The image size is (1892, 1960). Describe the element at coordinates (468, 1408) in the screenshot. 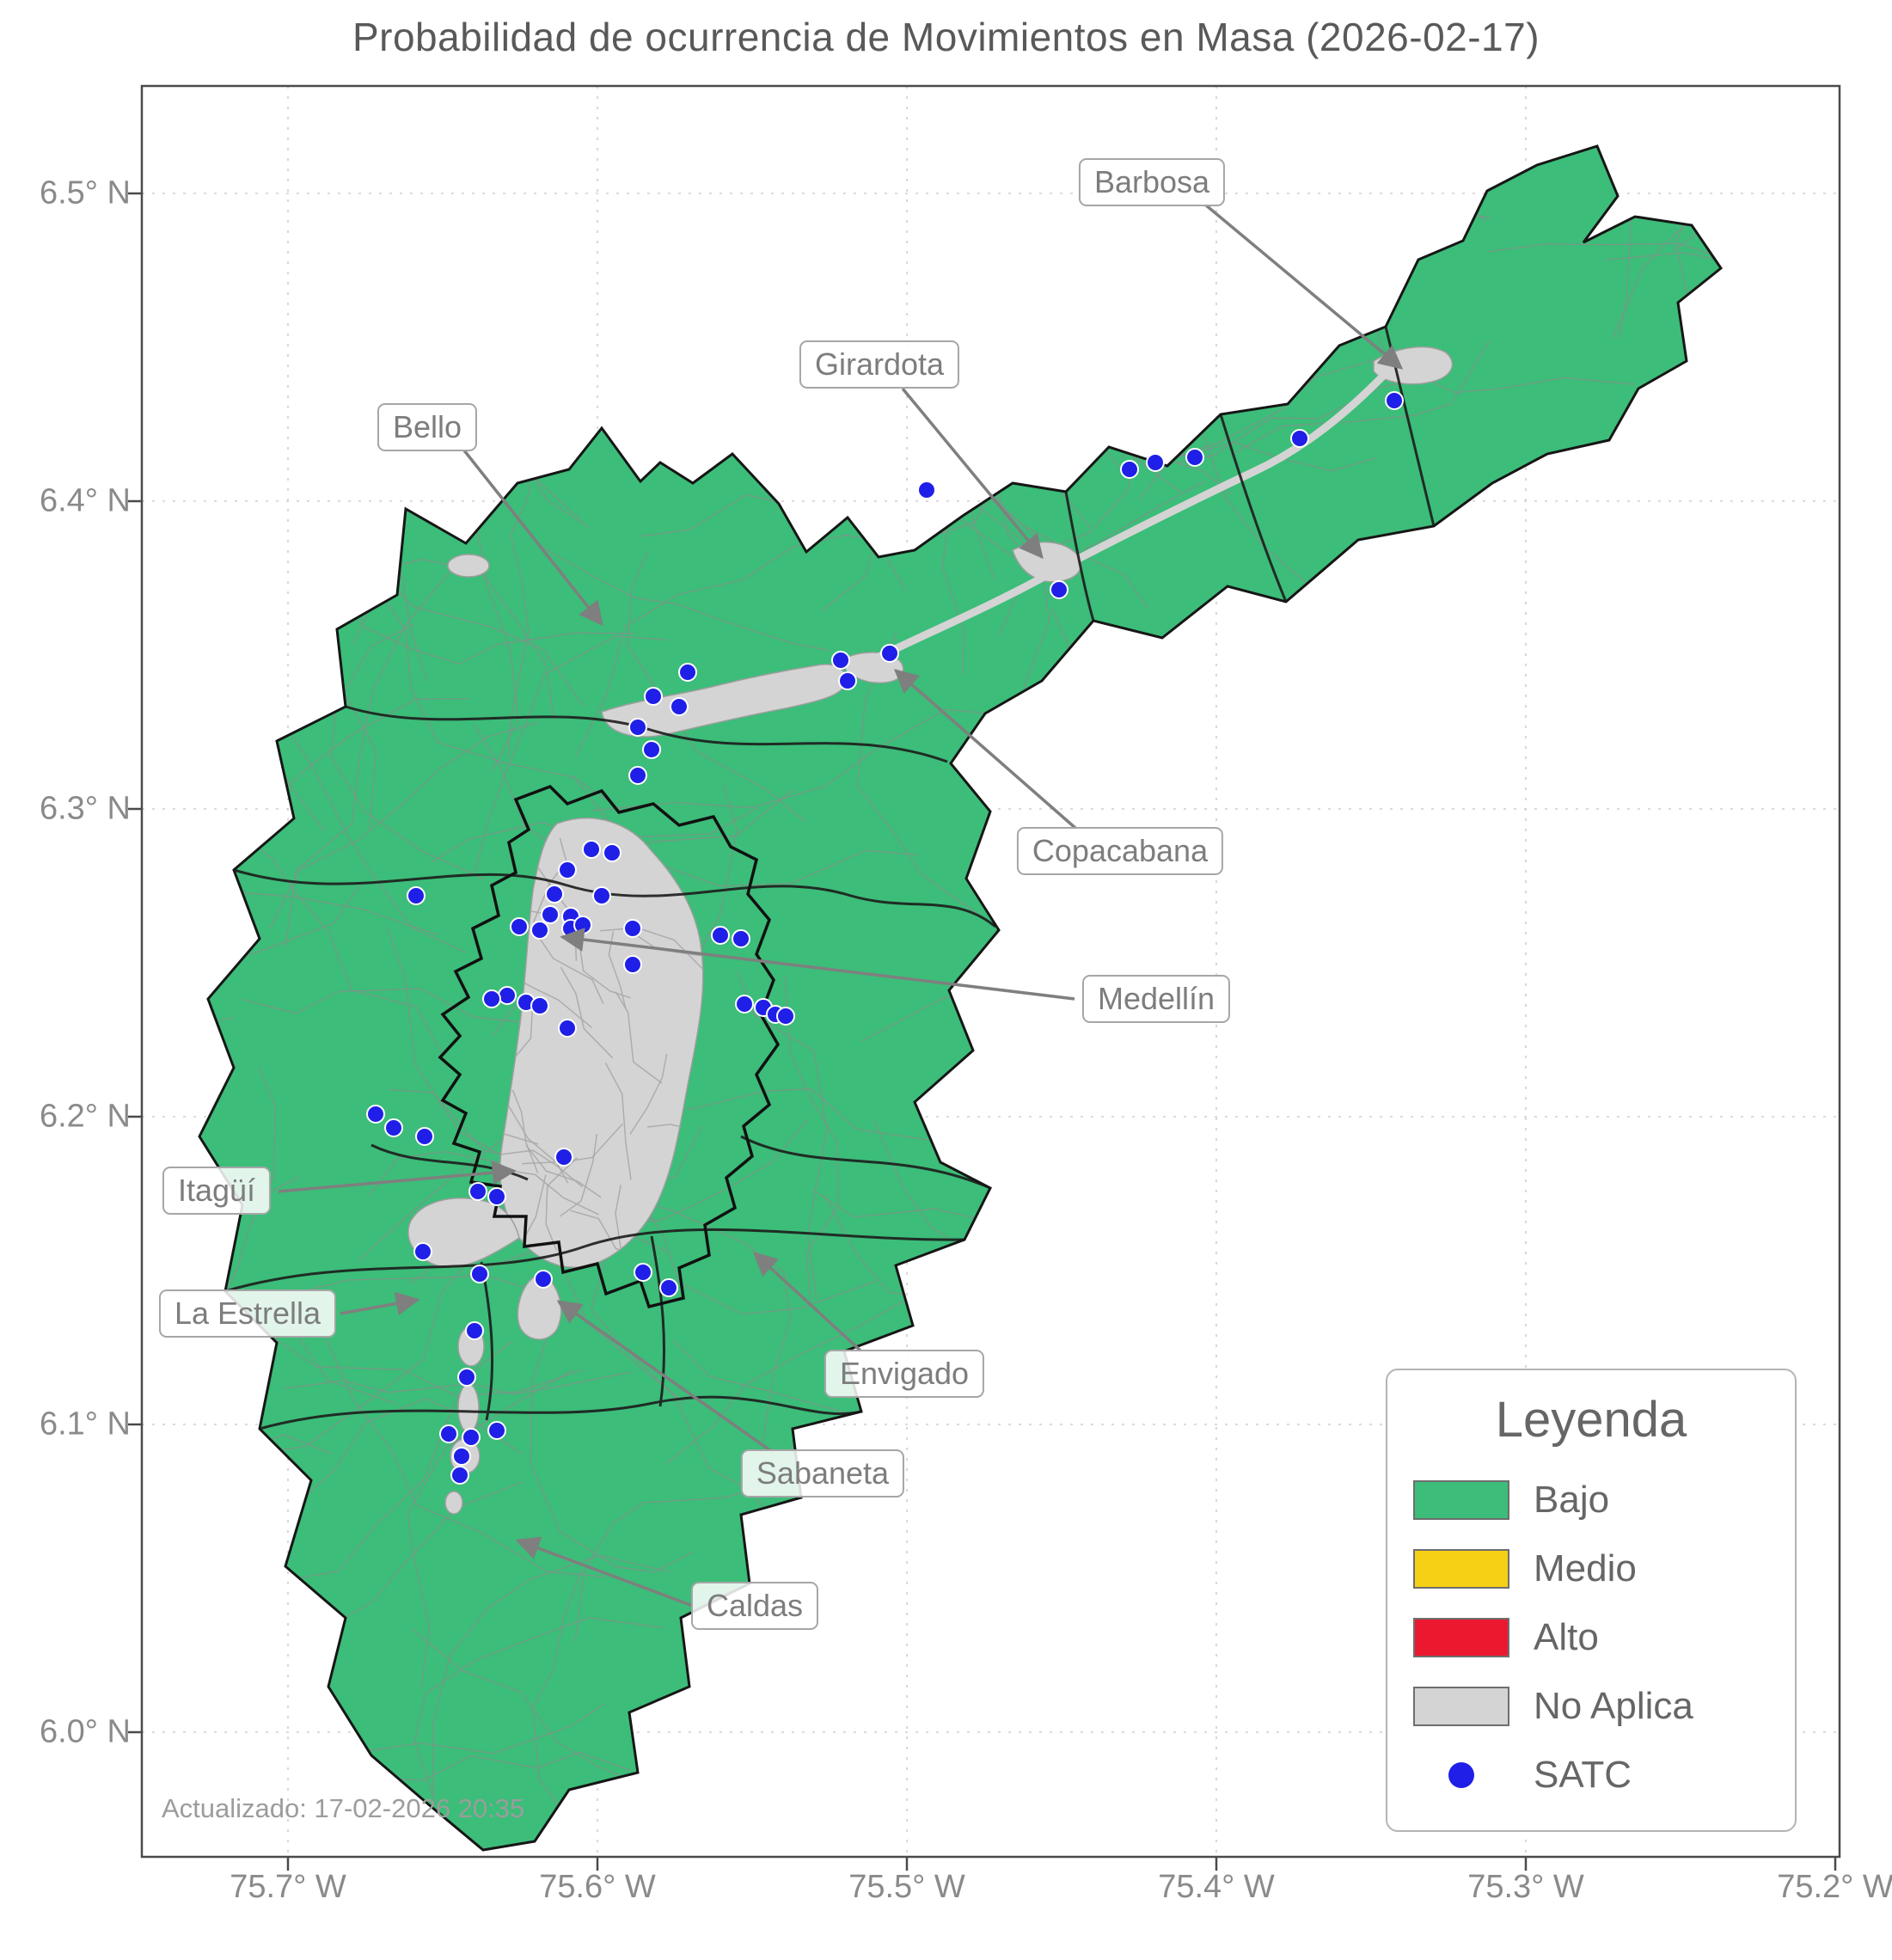

I see `urban-area-strip` at that location.